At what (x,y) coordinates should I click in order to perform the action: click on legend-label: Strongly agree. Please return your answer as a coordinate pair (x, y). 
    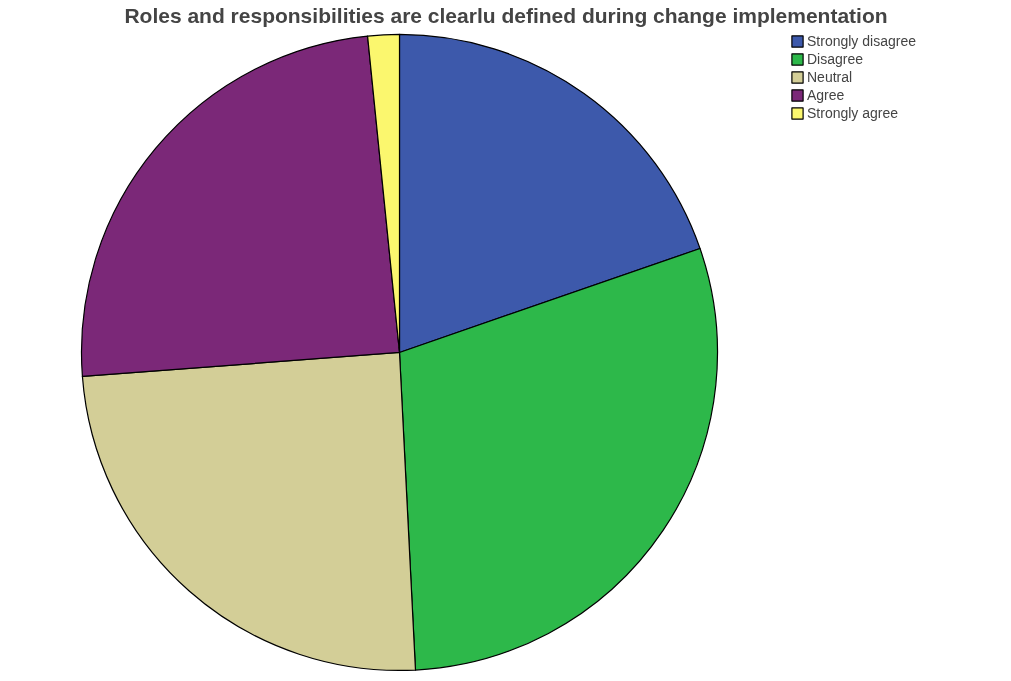
    Looking at the image, I should click on (853, 113).